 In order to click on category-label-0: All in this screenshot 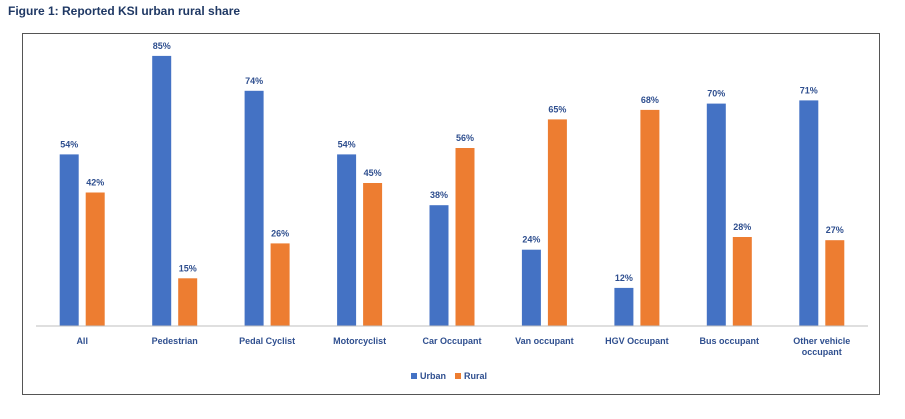, I will do `click(82, 341)`.